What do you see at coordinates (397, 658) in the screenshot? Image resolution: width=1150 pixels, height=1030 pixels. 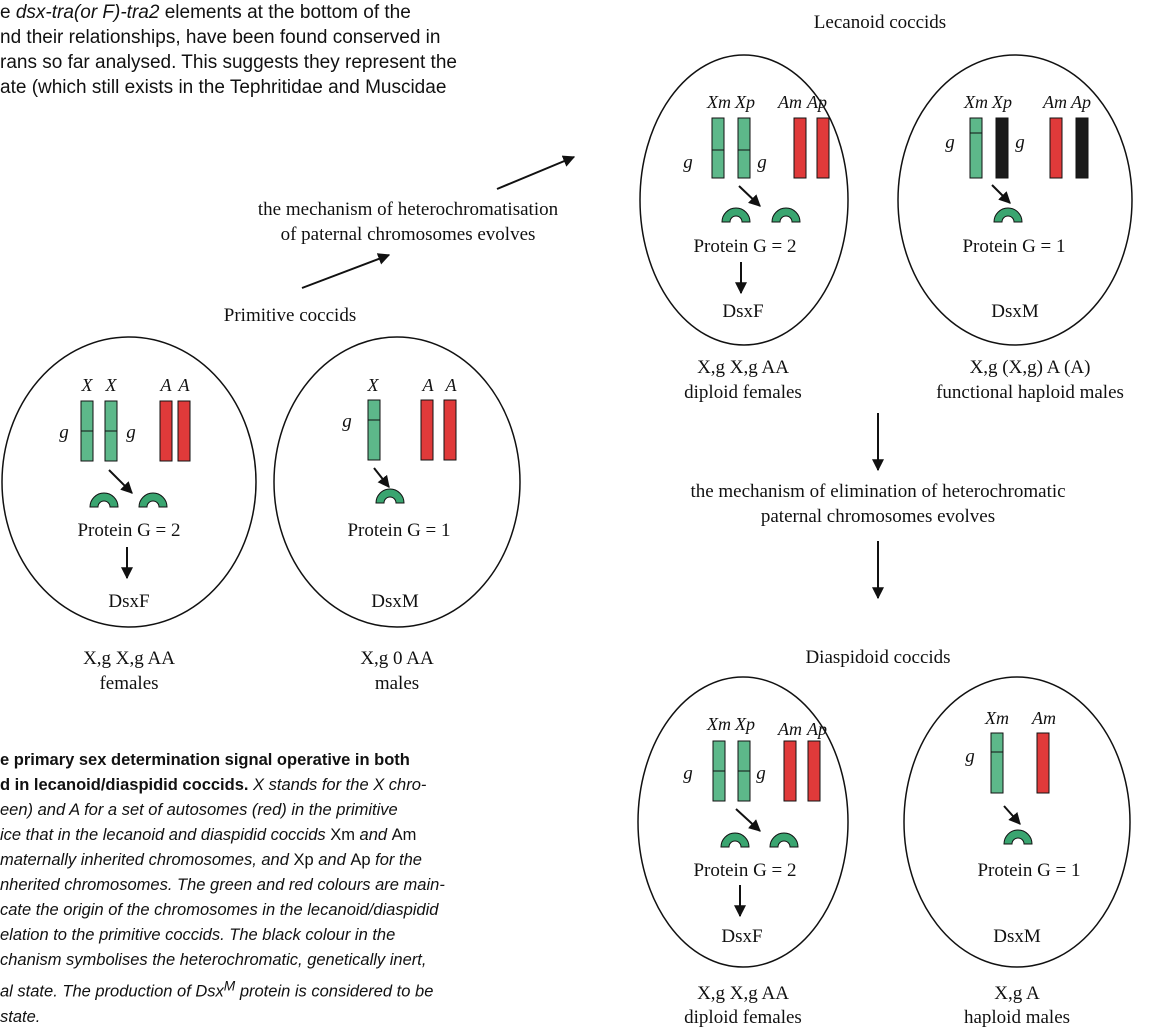 I see `genotype-label: X,g 0 AA` at bounding box center [397, 658].